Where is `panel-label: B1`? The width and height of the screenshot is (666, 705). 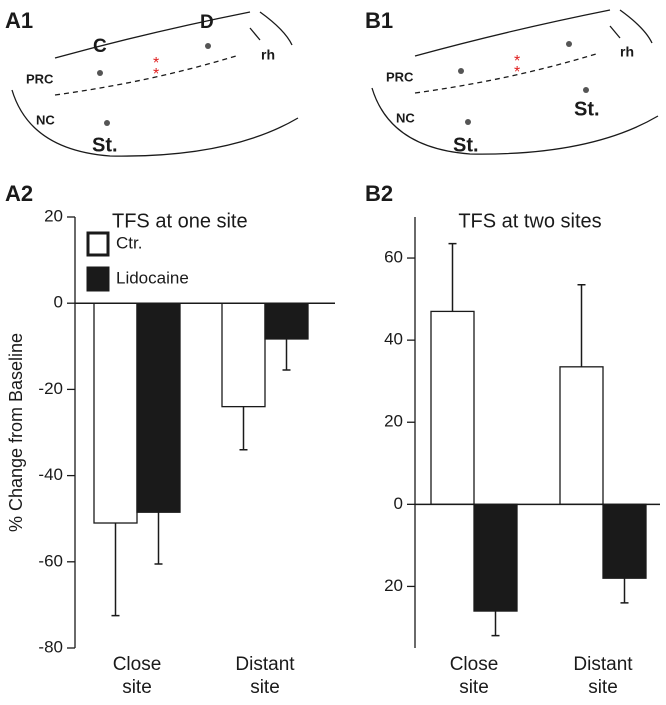 panel-label: B1 is located at coordinates (379, 20).